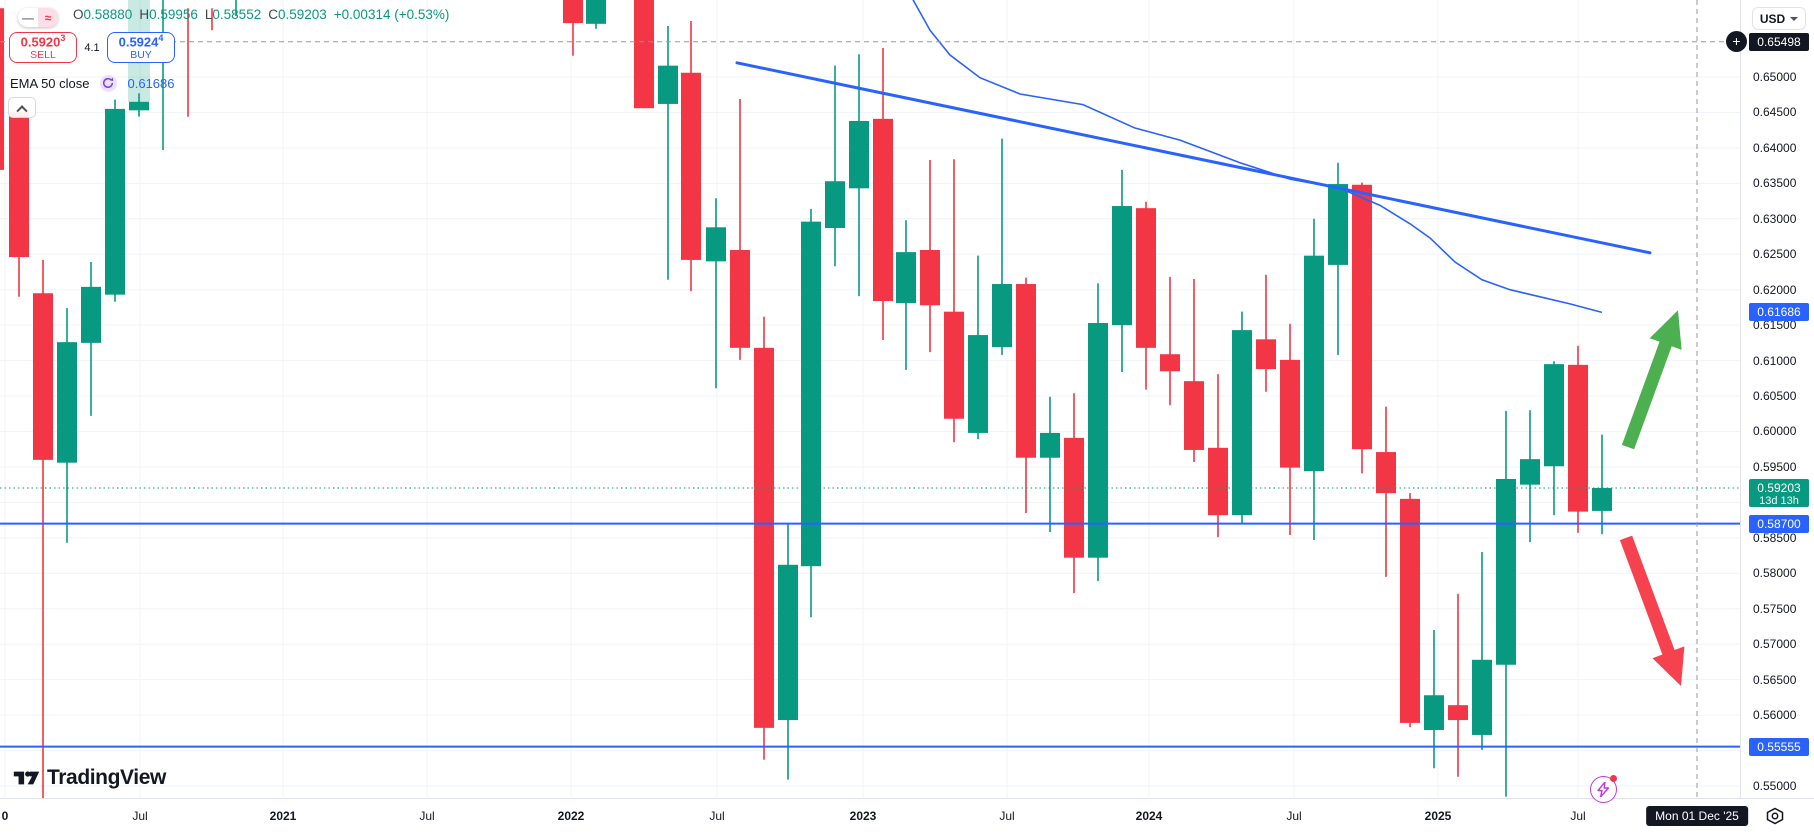 This screenshot has width=1814, height=834. What do you see at coordinates (1775, 679) in the screenshot?
I see `price-axis-label: 0.56500` at bounding box center [1775, 679].